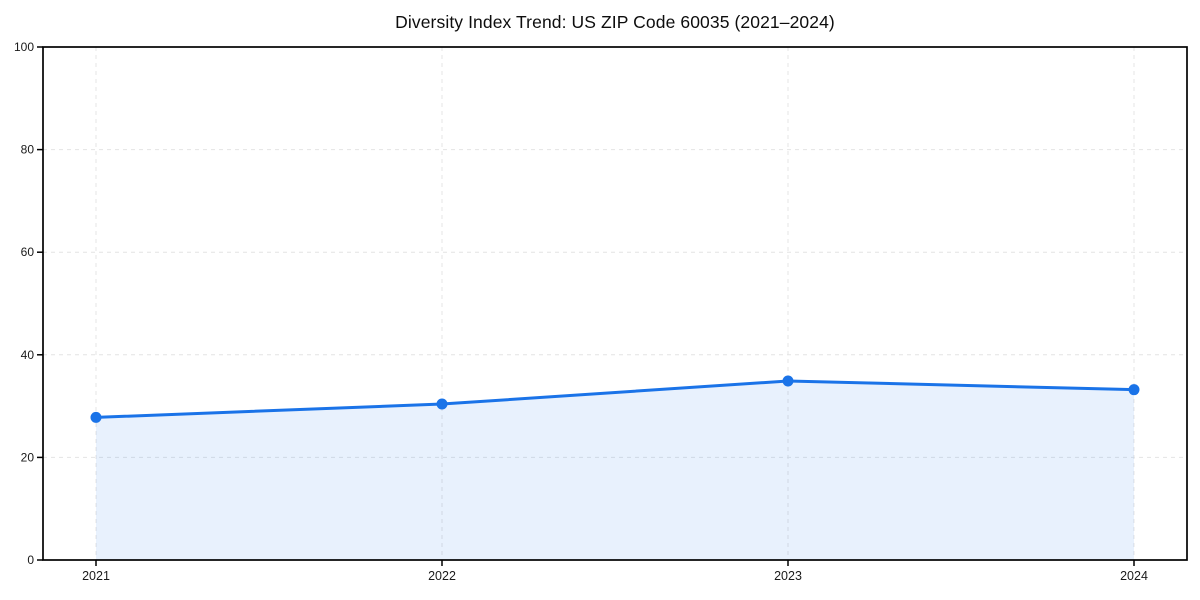  Describe the element at coordinates (615, 399) in the screenshot. I see `trend-line` at that location.